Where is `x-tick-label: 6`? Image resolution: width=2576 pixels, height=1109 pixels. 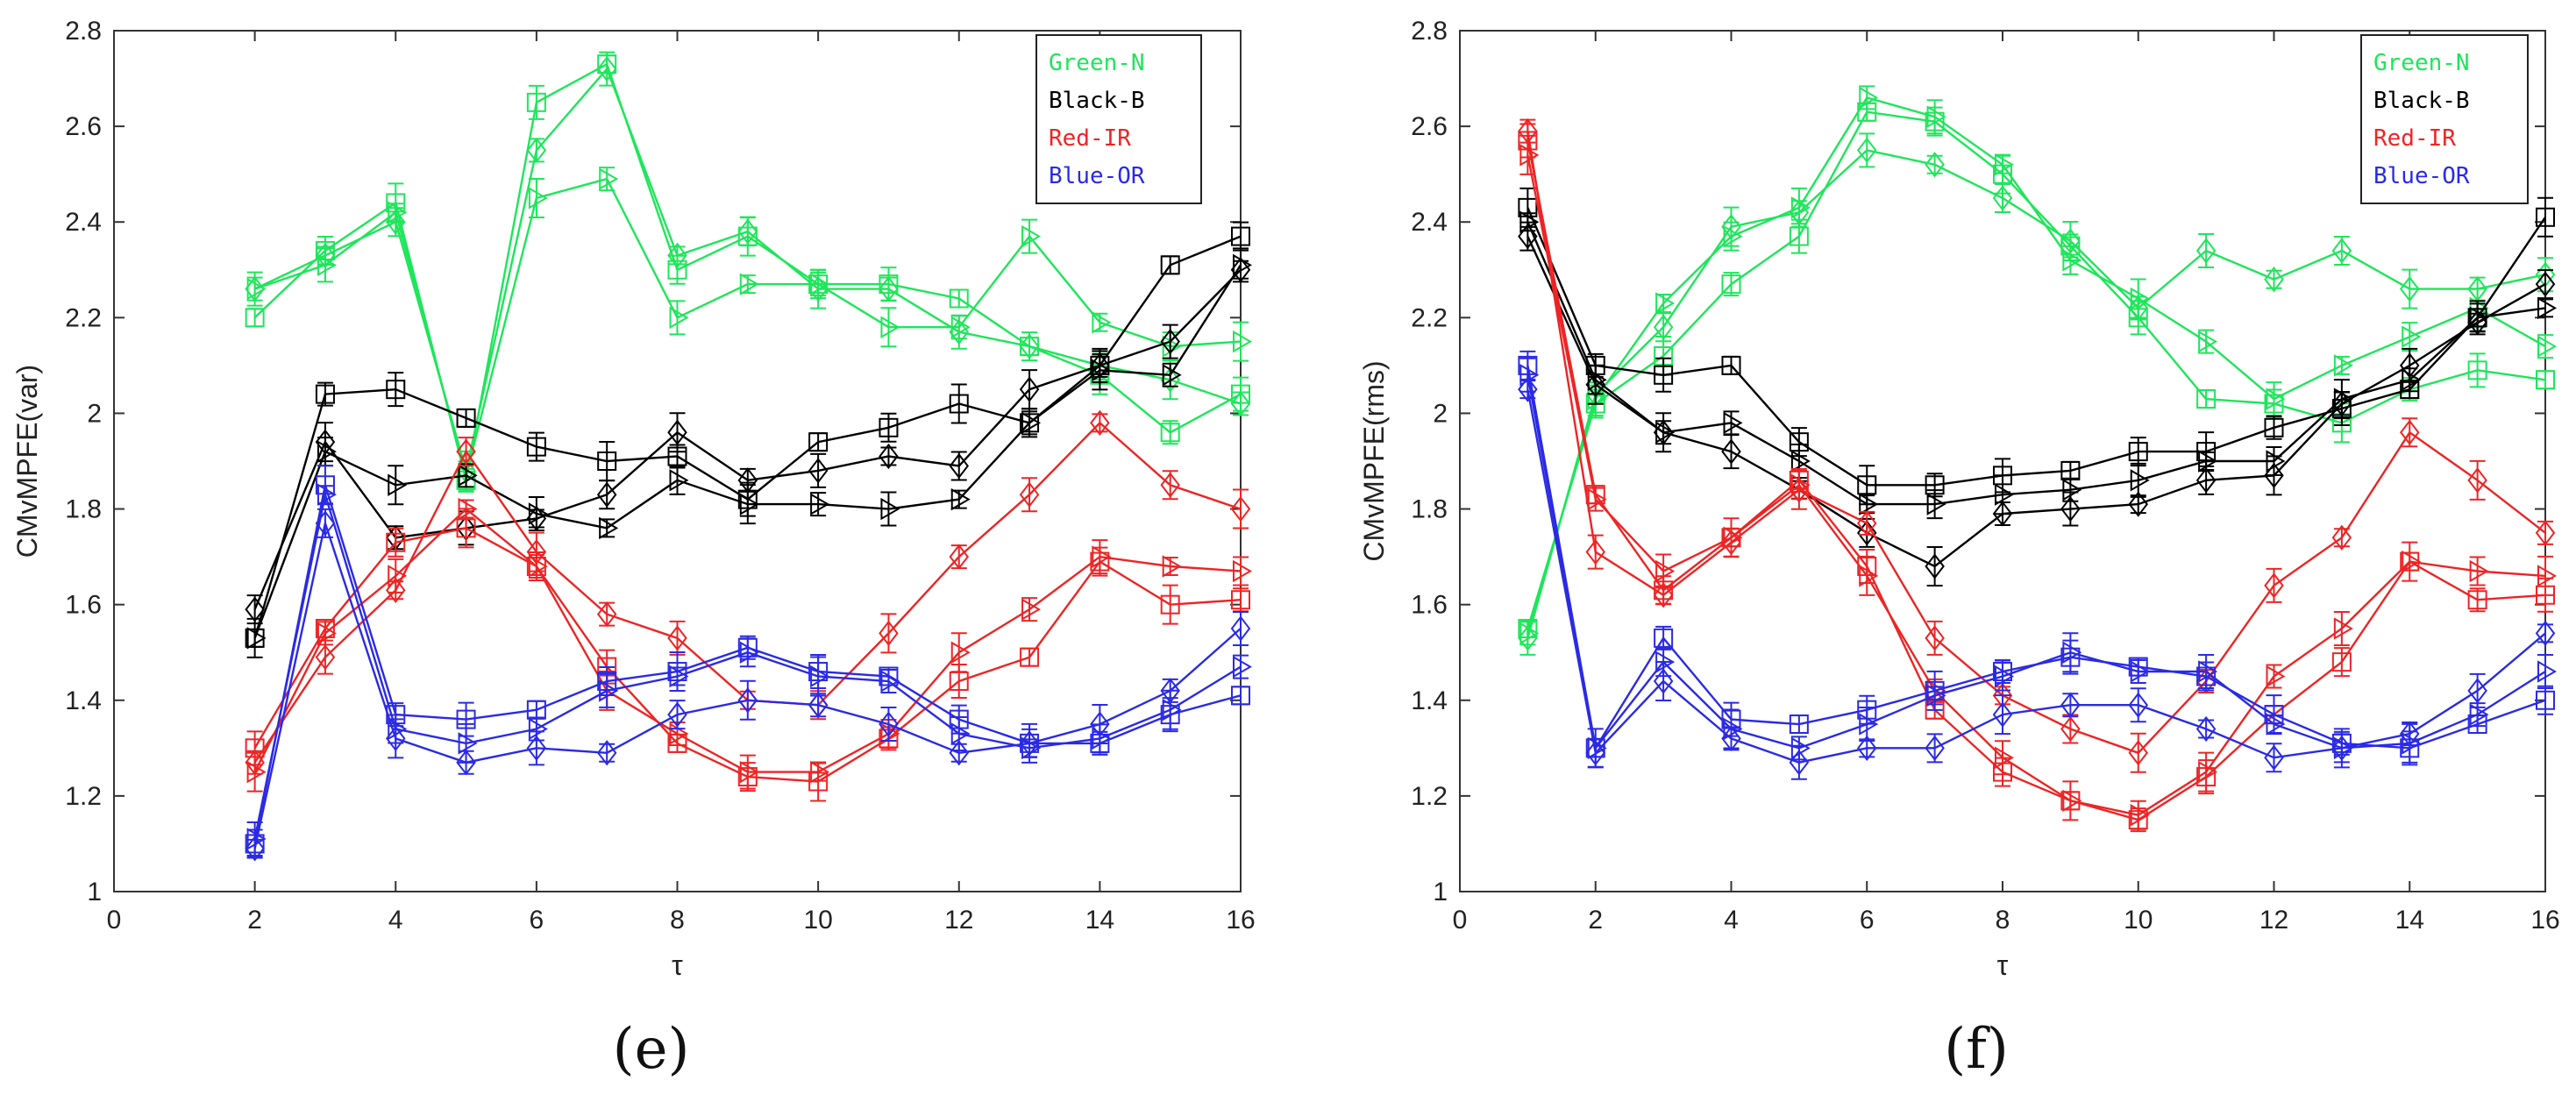
x-tick-label: 6 is located at coordinates (537, 920).